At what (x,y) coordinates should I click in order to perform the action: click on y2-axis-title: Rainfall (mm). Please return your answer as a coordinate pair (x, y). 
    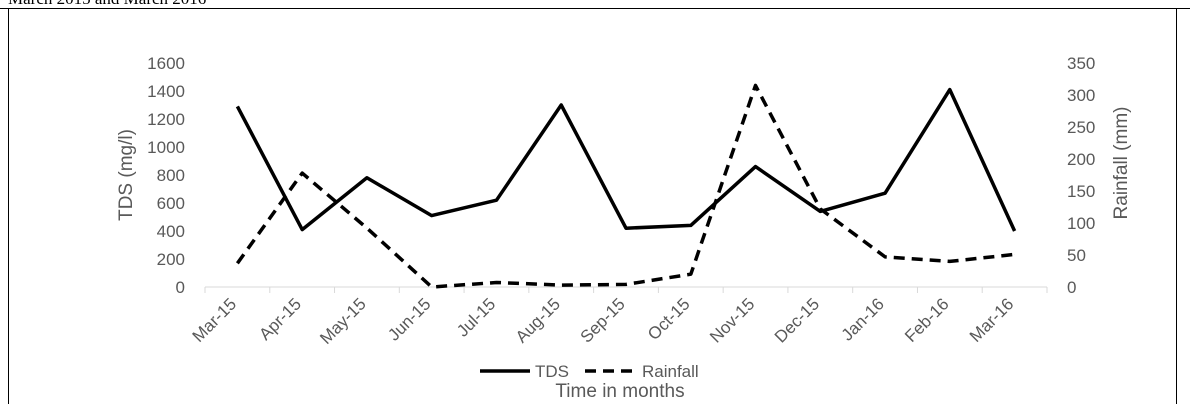
    Looking at the image, I should click on (1121, 163).